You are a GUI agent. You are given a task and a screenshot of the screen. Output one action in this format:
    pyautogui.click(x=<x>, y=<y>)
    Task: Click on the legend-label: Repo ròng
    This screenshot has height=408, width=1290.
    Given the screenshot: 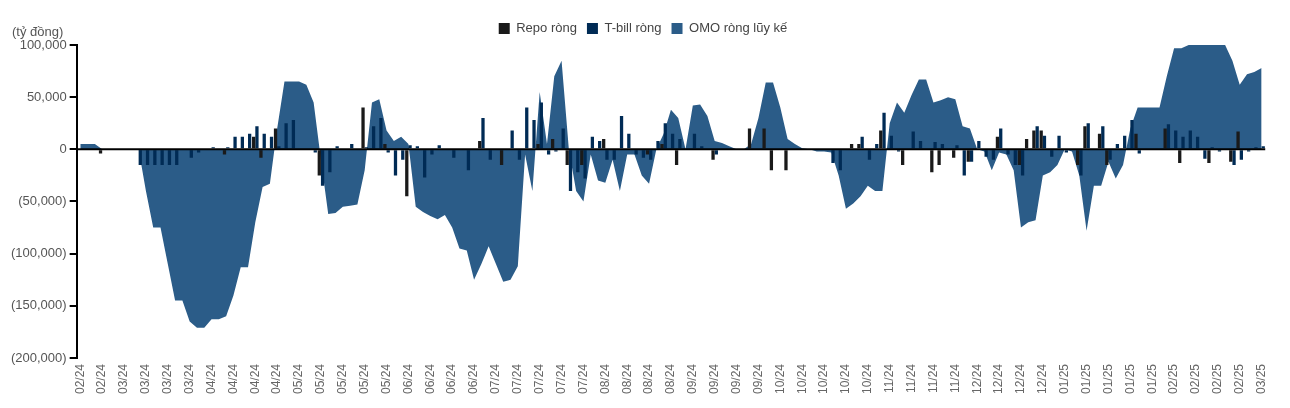 What is the action you would take?
    pyautogui.click(x=546, y=28)
    